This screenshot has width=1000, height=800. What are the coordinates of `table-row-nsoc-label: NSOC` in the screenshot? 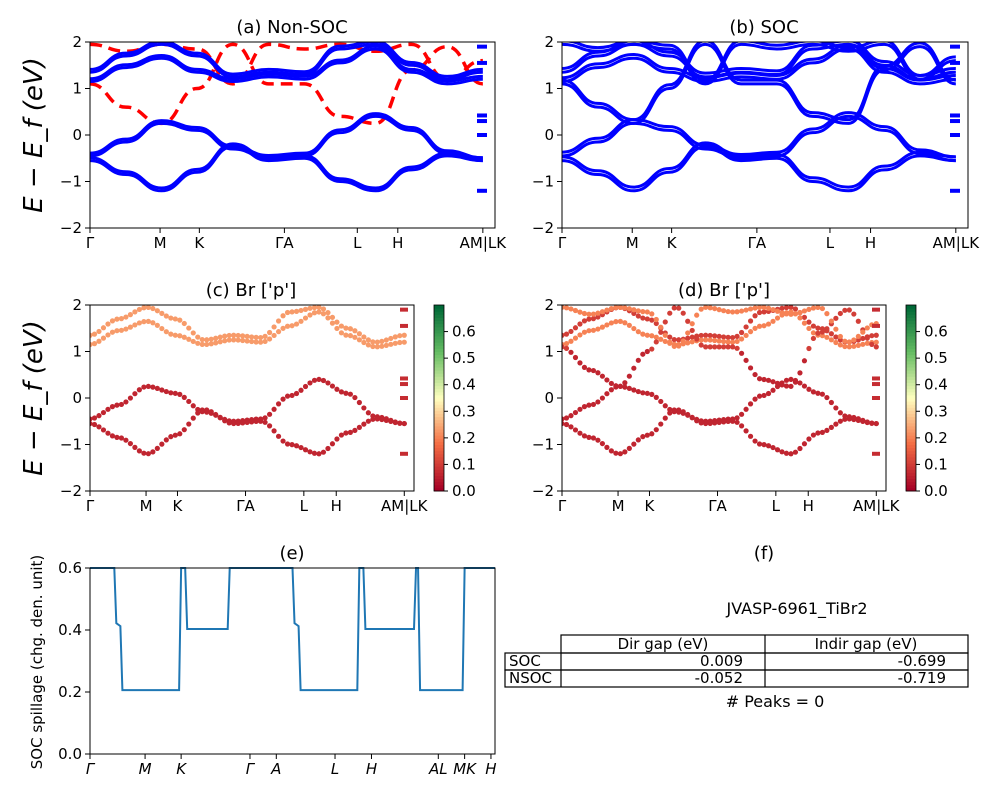 It's located at (530, 678).